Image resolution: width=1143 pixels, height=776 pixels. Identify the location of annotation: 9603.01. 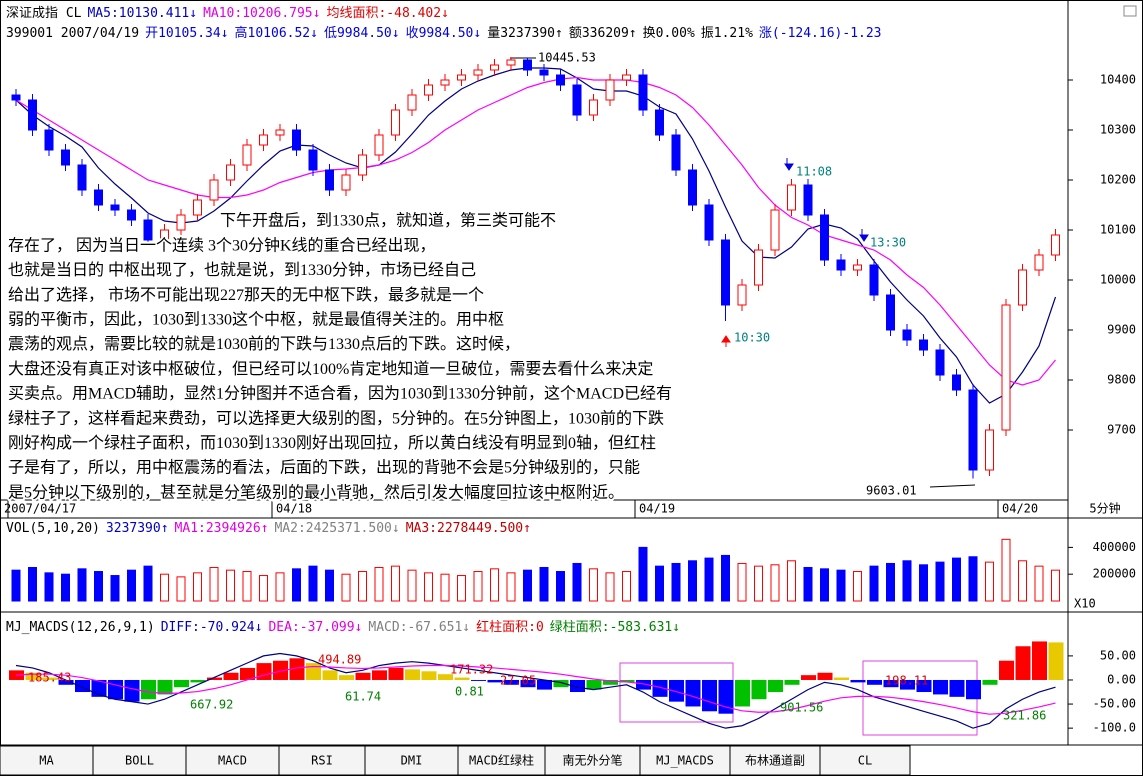
(891, 491).